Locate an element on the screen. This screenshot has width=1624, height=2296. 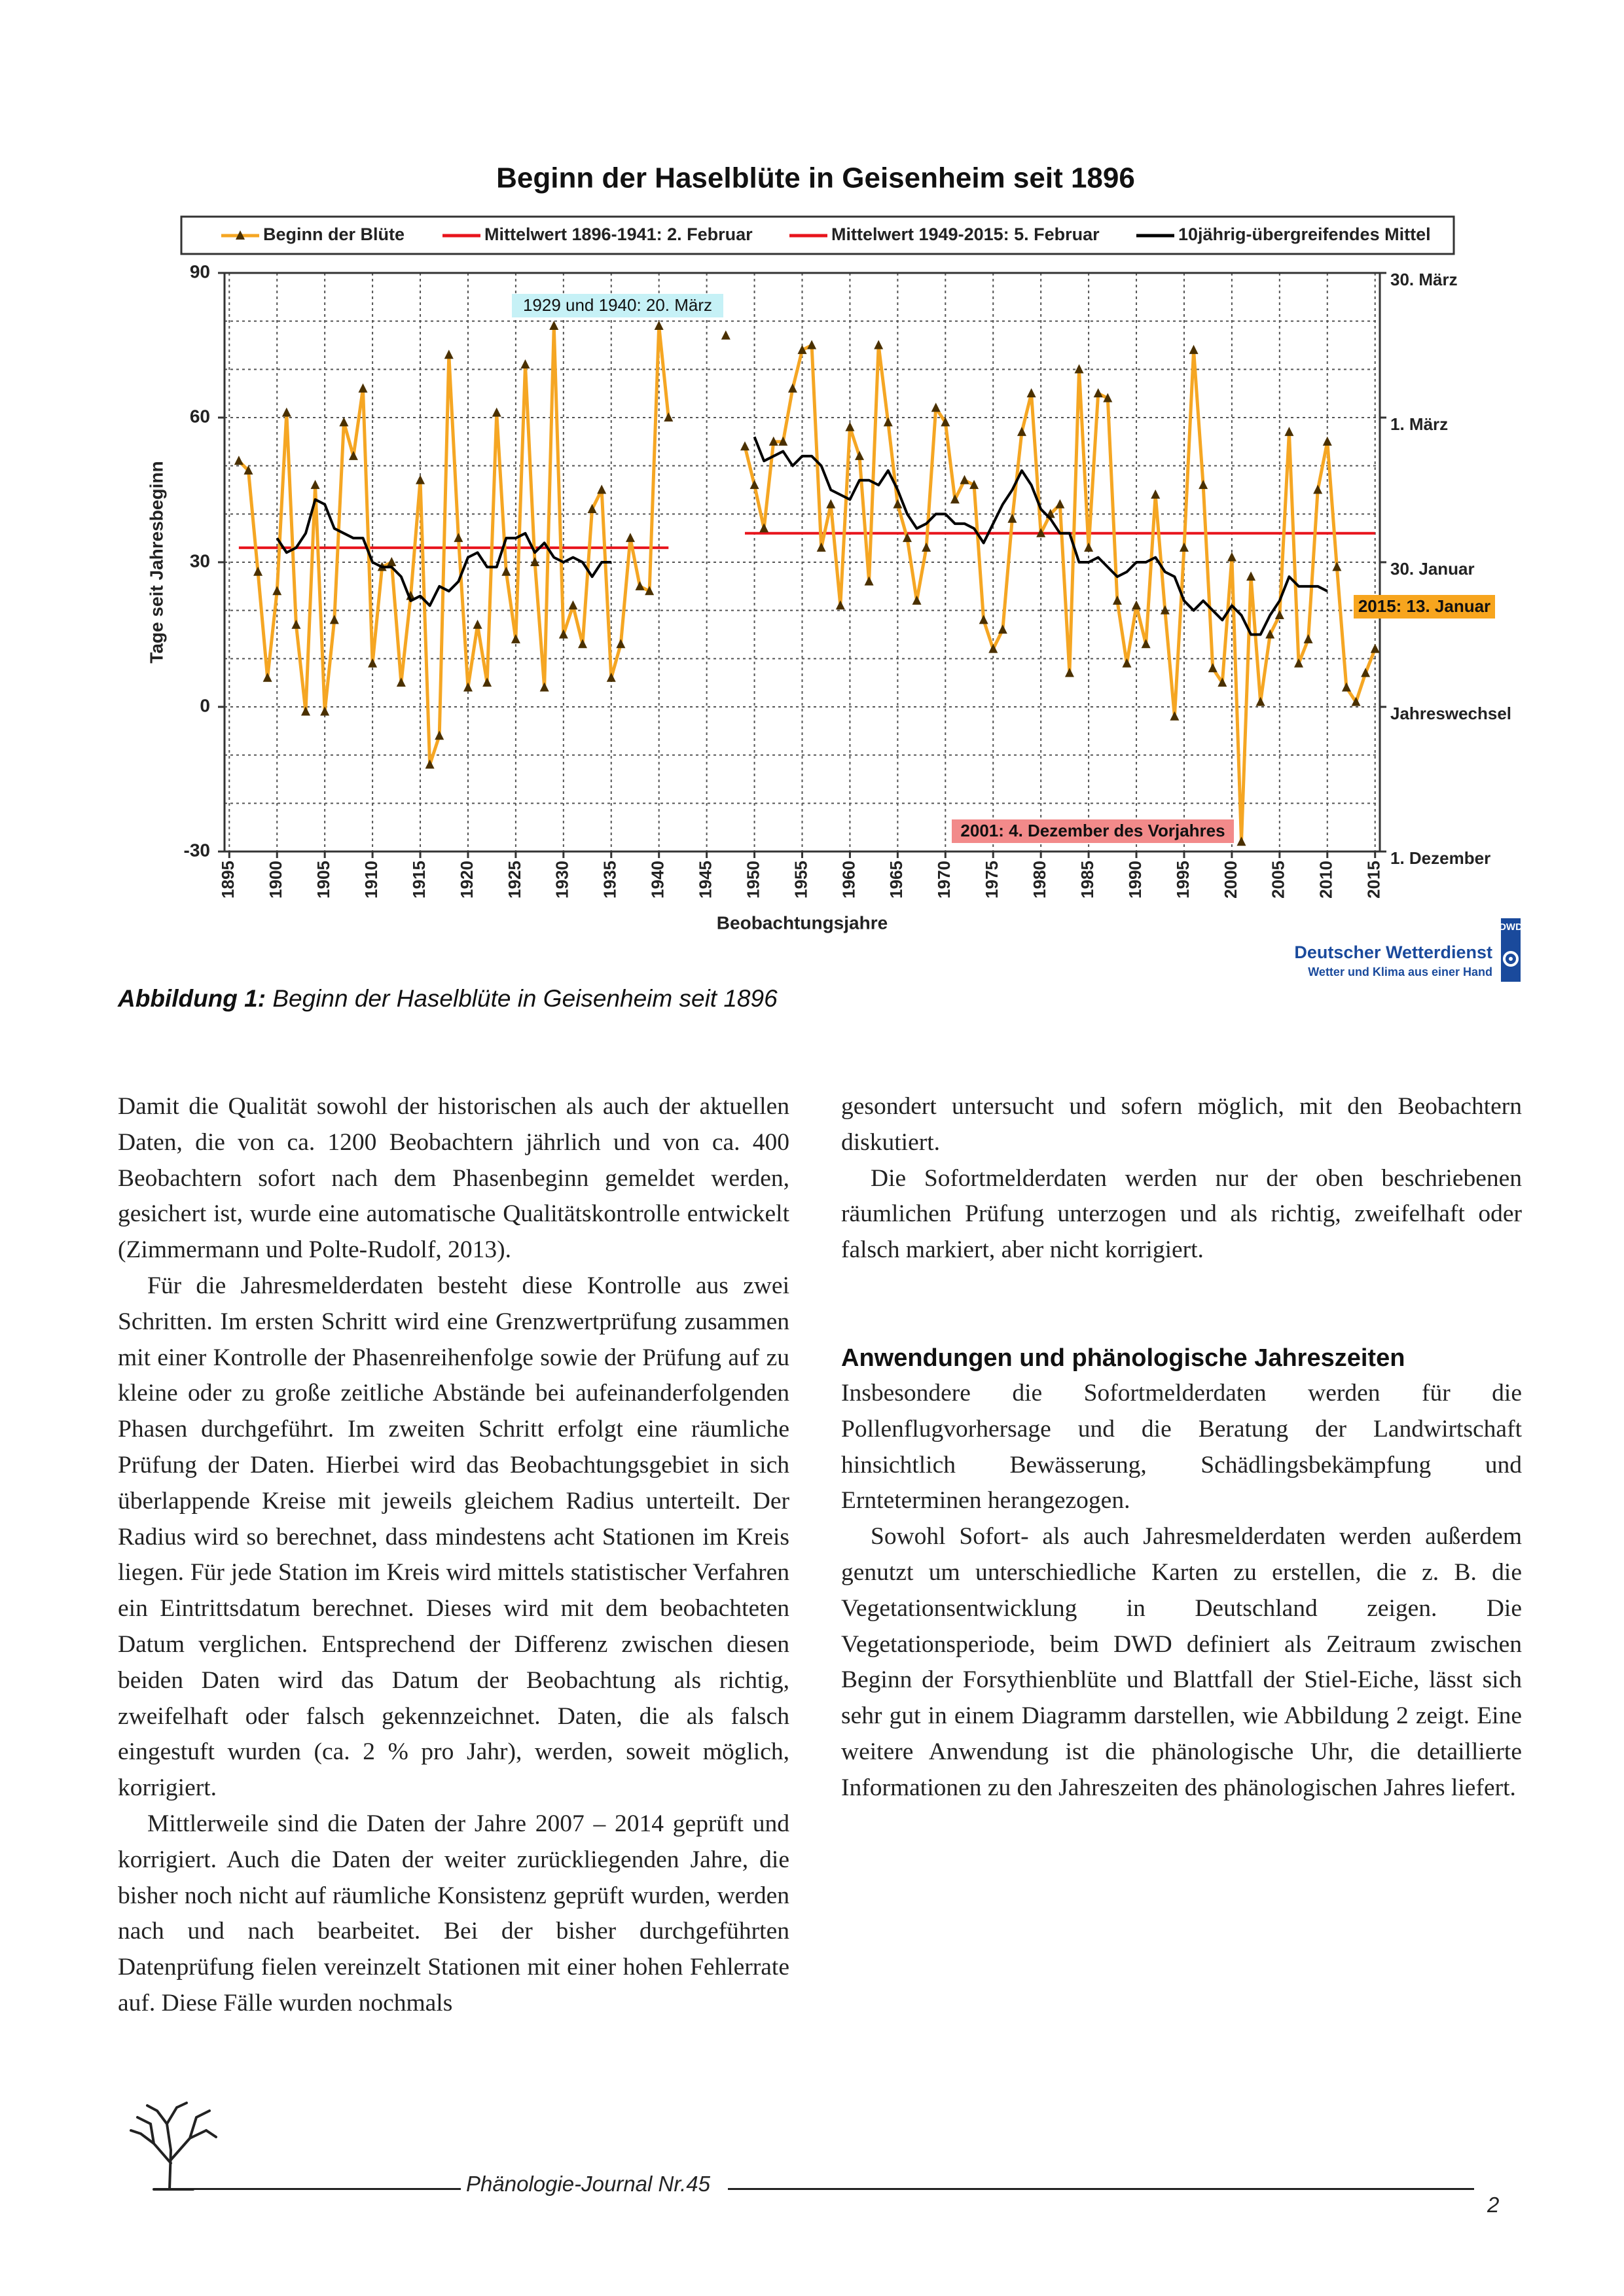
caption-label: Abbildung 1: is located at coordinates (192, 998).